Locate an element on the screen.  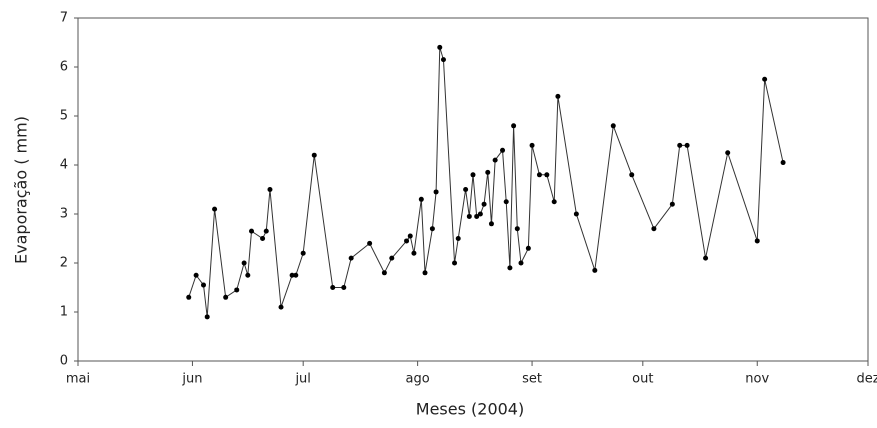
y-axis-title: Evaporação ( mm) is located at coordinates (21, 190).